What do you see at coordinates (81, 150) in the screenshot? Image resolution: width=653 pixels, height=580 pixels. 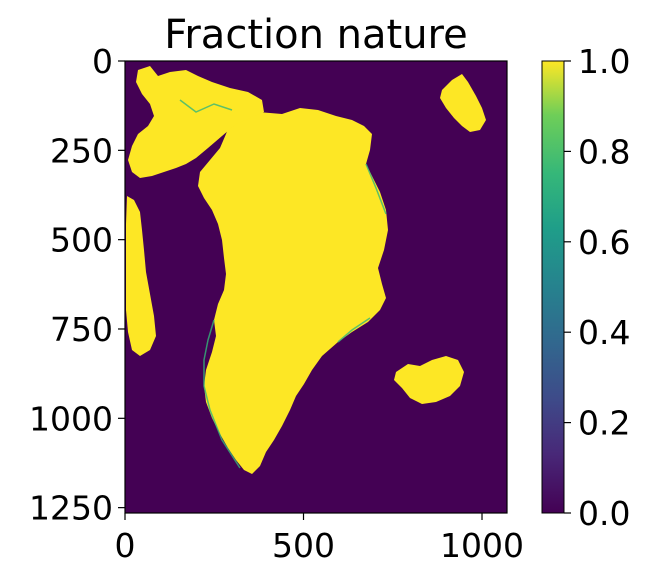 I see `y-tick-label: 250` at bounding box center [81, 150].